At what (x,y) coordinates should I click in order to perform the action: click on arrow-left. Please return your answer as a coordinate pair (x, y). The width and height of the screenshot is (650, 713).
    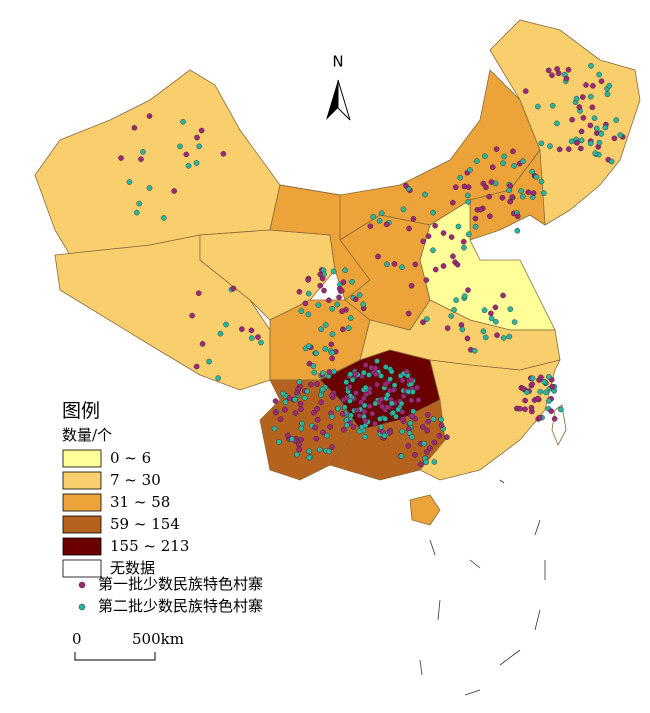
    Looking at the image, I should click on (332, 100).